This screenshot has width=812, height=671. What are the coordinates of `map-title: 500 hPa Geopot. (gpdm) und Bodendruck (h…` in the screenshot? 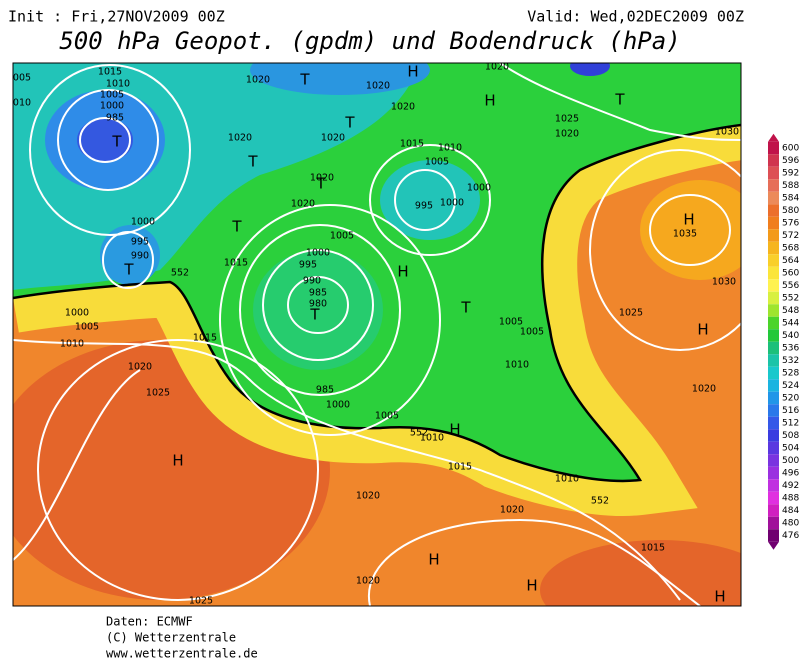 It's located at (369, 41).